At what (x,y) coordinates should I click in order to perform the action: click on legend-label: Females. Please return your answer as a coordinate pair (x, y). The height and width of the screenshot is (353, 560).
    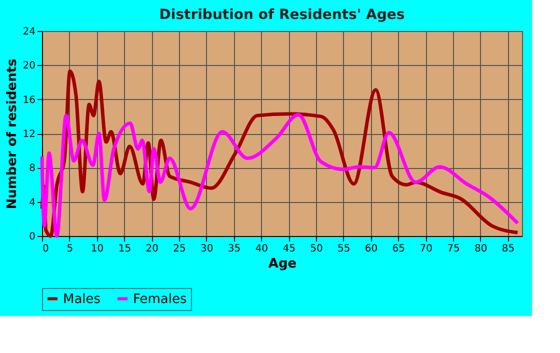
    Looking at the image, I should click on (160, 299).